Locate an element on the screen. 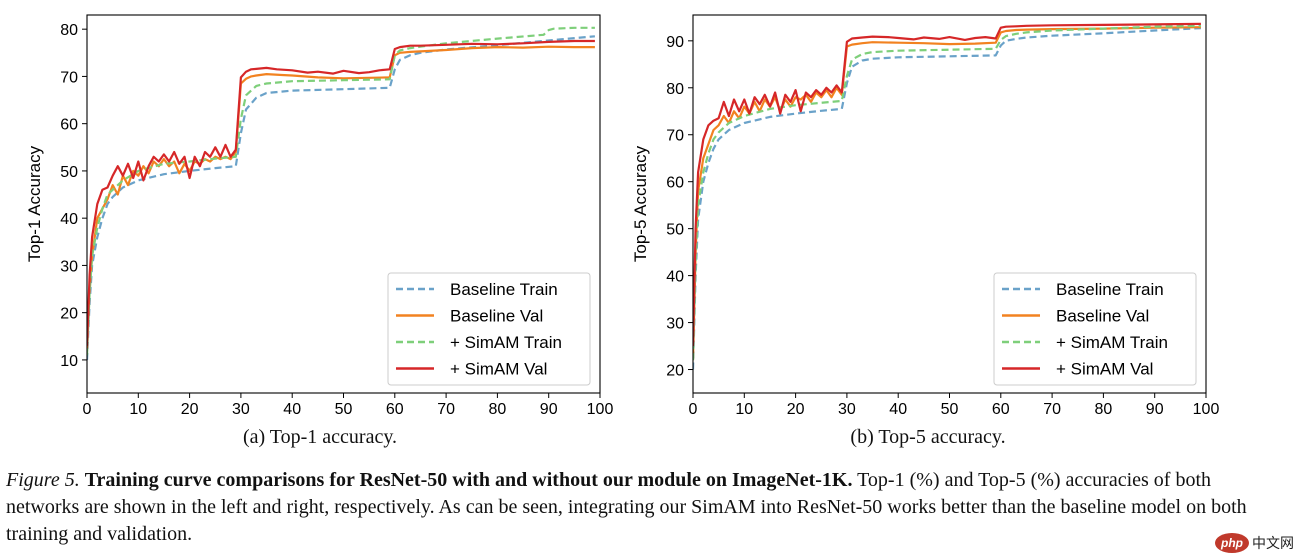  watermark: php 中文网 is located at coordinates (1254, 543).